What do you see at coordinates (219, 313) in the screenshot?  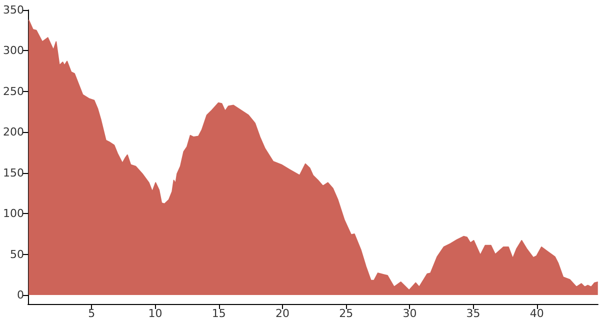 I see `x-tick-label: 15` at bounding box center [219, 313].